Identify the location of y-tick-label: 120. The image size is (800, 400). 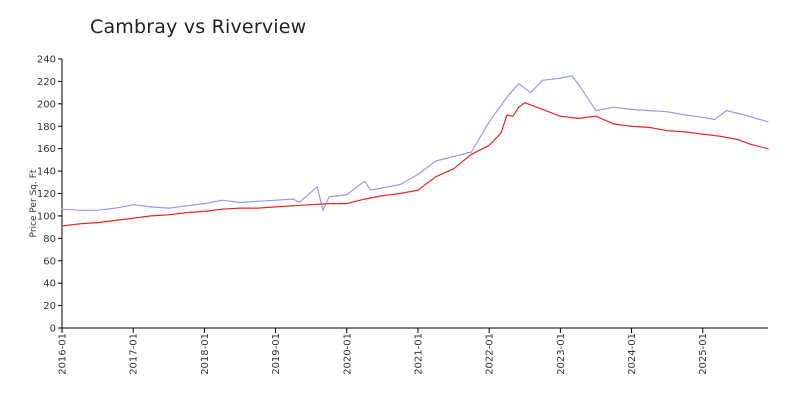
(46, 194).